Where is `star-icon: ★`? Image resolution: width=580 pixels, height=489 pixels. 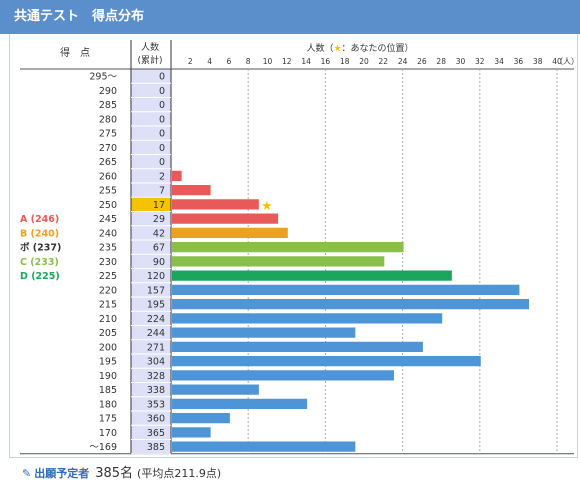 star-icon: ★ is located at coordinates (337, 49).